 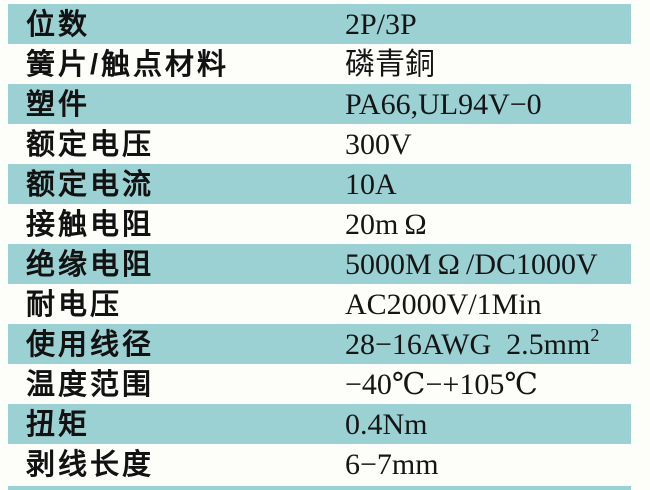 I want to click on row-value: 28−16AWG 2.5mm2, so click(x=472, y=343).